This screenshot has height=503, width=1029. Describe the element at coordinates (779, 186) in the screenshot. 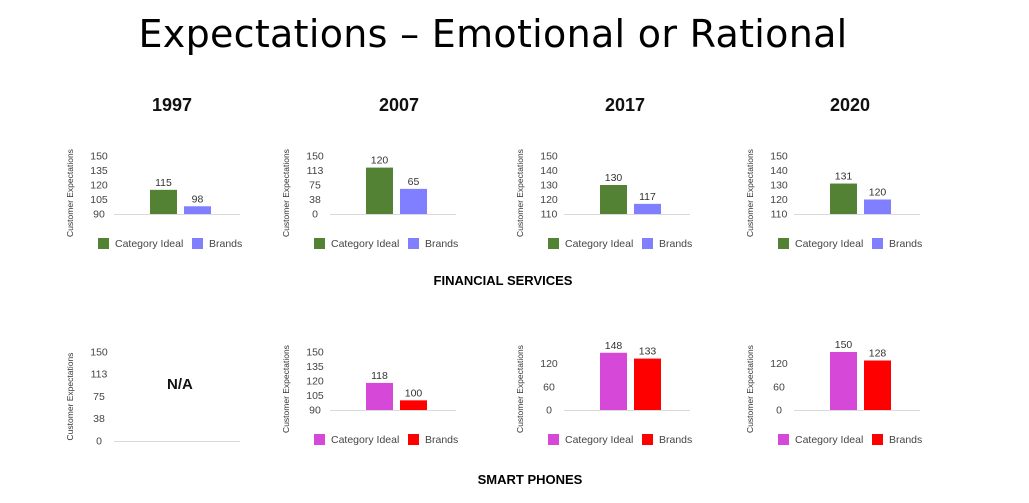

I see `y-tick-label: 130` at that location.